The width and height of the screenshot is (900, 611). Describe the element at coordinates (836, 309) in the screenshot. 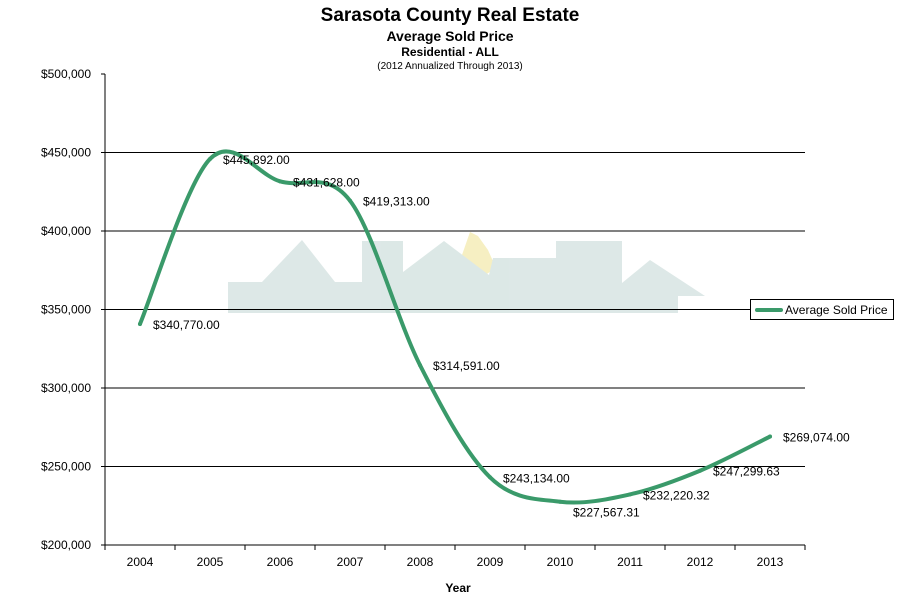

I see `legend-label: Average Sold Price` at that location.